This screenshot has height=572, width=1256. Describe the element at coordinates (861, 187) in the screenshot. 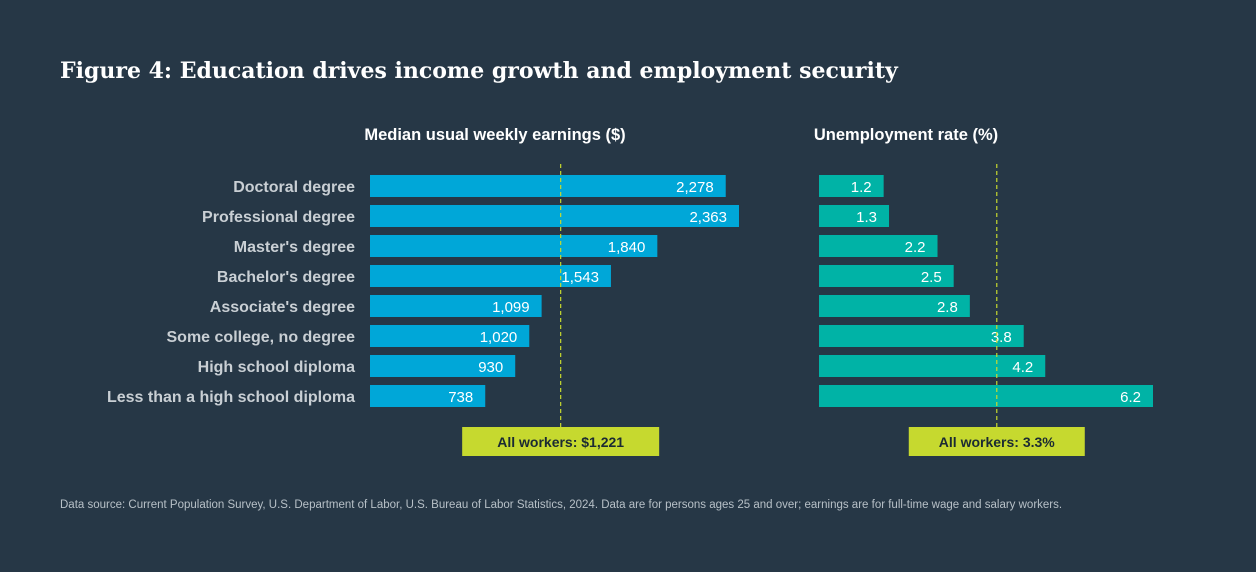

I see `unemployment-value-label: 1.2` at that location.